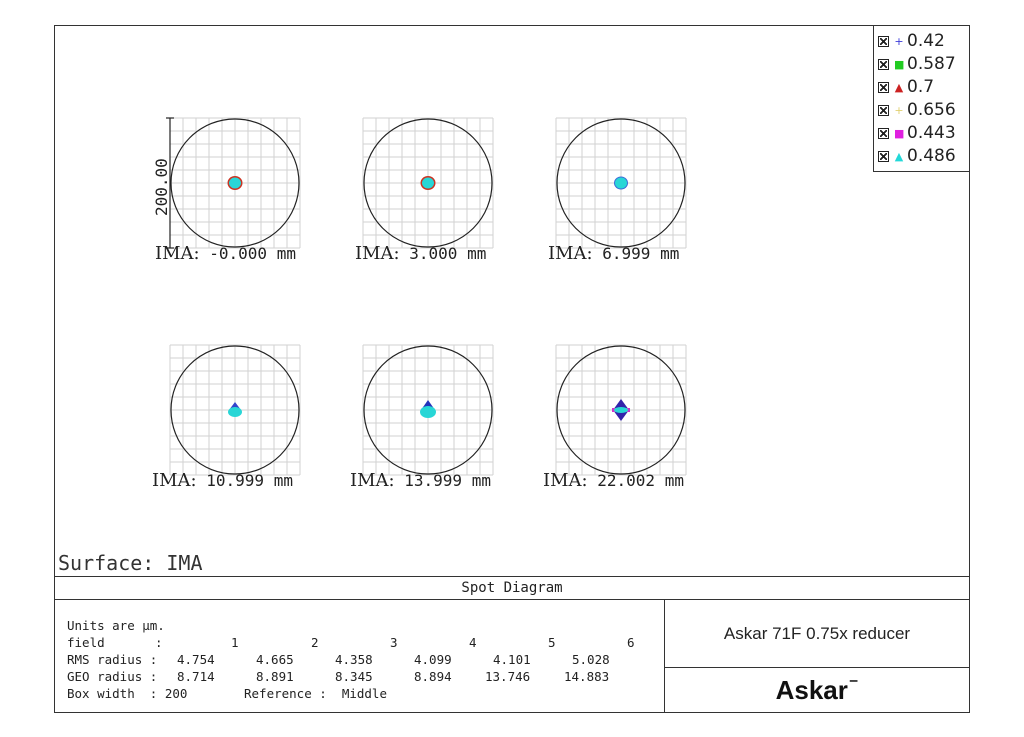  I want to click on surface-label: Surface: IMA, so click(130, 563).